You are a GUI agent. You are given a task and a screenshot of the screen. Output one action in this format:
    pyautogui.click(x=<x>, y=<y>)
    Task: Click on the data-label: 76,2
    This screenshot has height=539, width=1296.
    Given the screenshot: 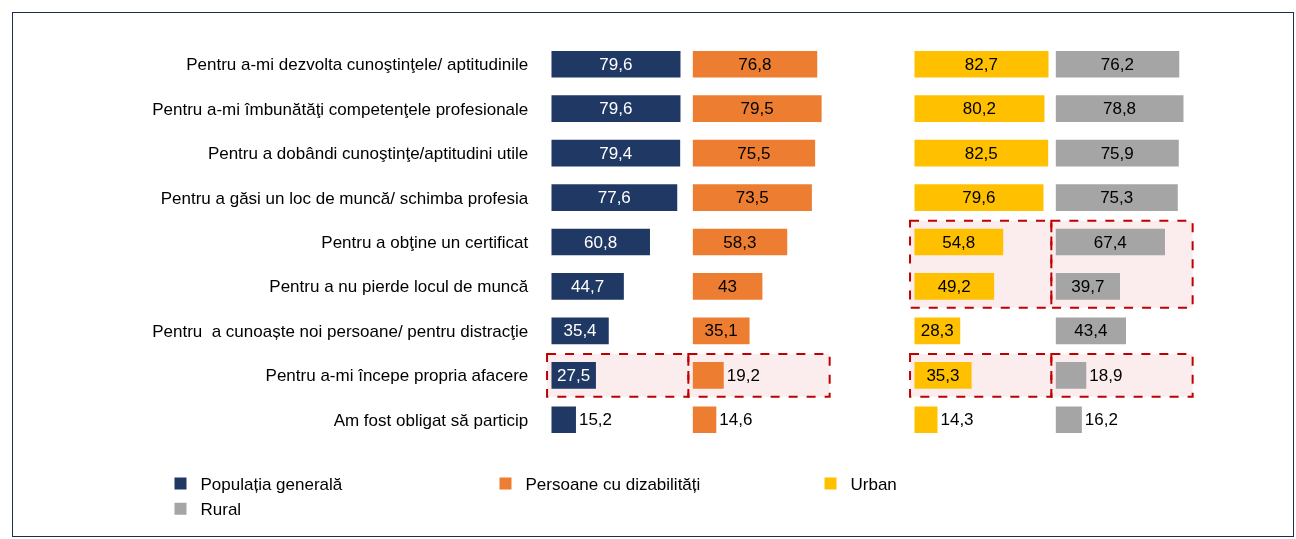 What is the action you would take?
    pyautogui.click(x=1117, y=64)
    